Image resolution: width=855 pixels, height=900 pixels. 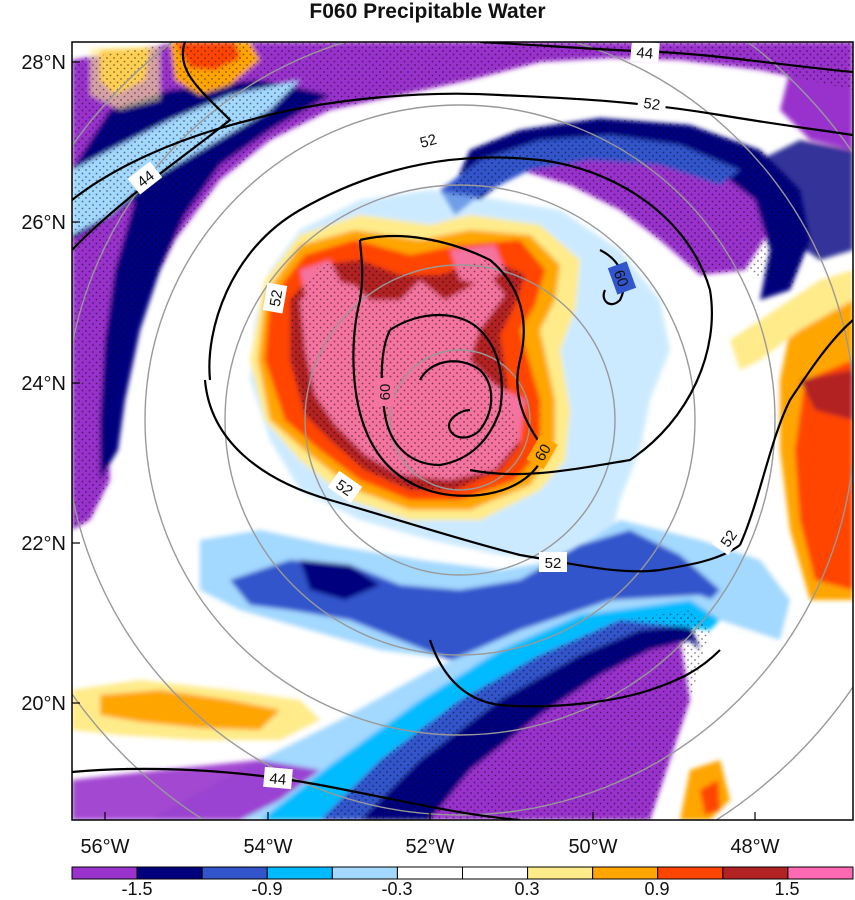 I want to click on colorbar, so click(x=462, y=873).